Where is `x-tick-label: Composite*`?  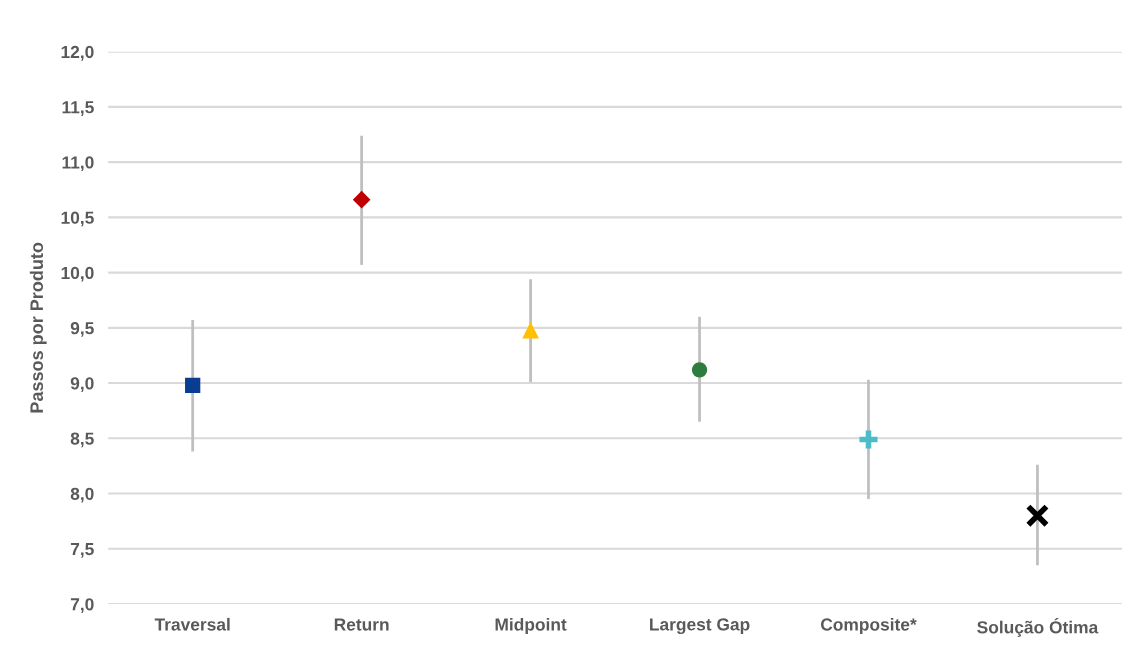 x-tick-label: Composite* is located at coordinates (868, 626).